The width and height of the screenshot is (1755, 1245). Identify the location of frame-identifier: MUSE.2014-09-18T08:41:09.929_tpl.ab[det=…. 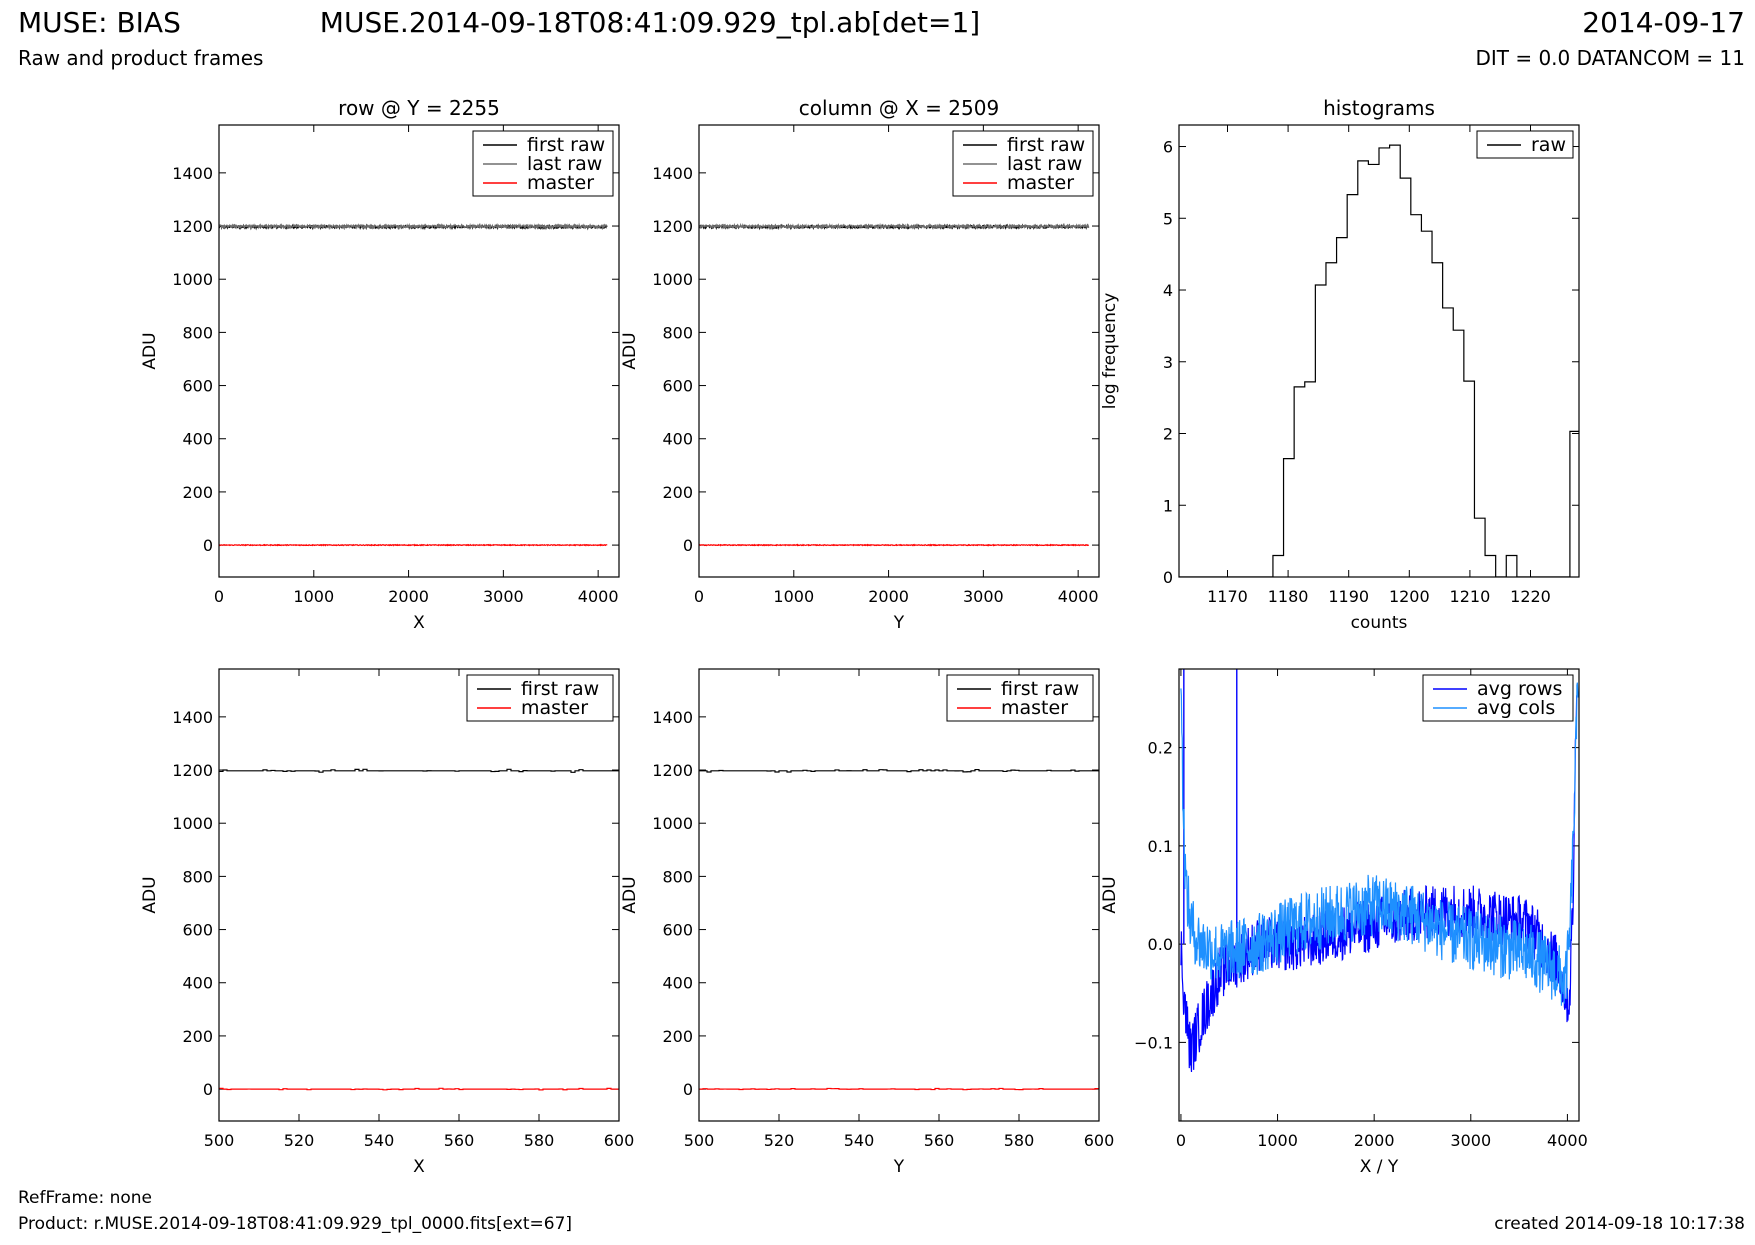
(650, 22).